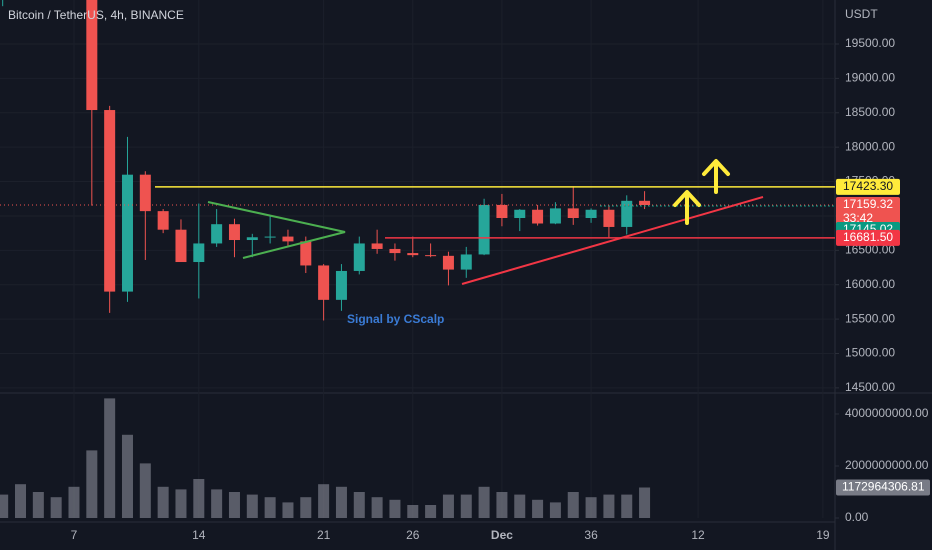  Describe the element at coordinates (870, 78) in the screenshot. I see `y-tick-label: 19000.00` at that location.